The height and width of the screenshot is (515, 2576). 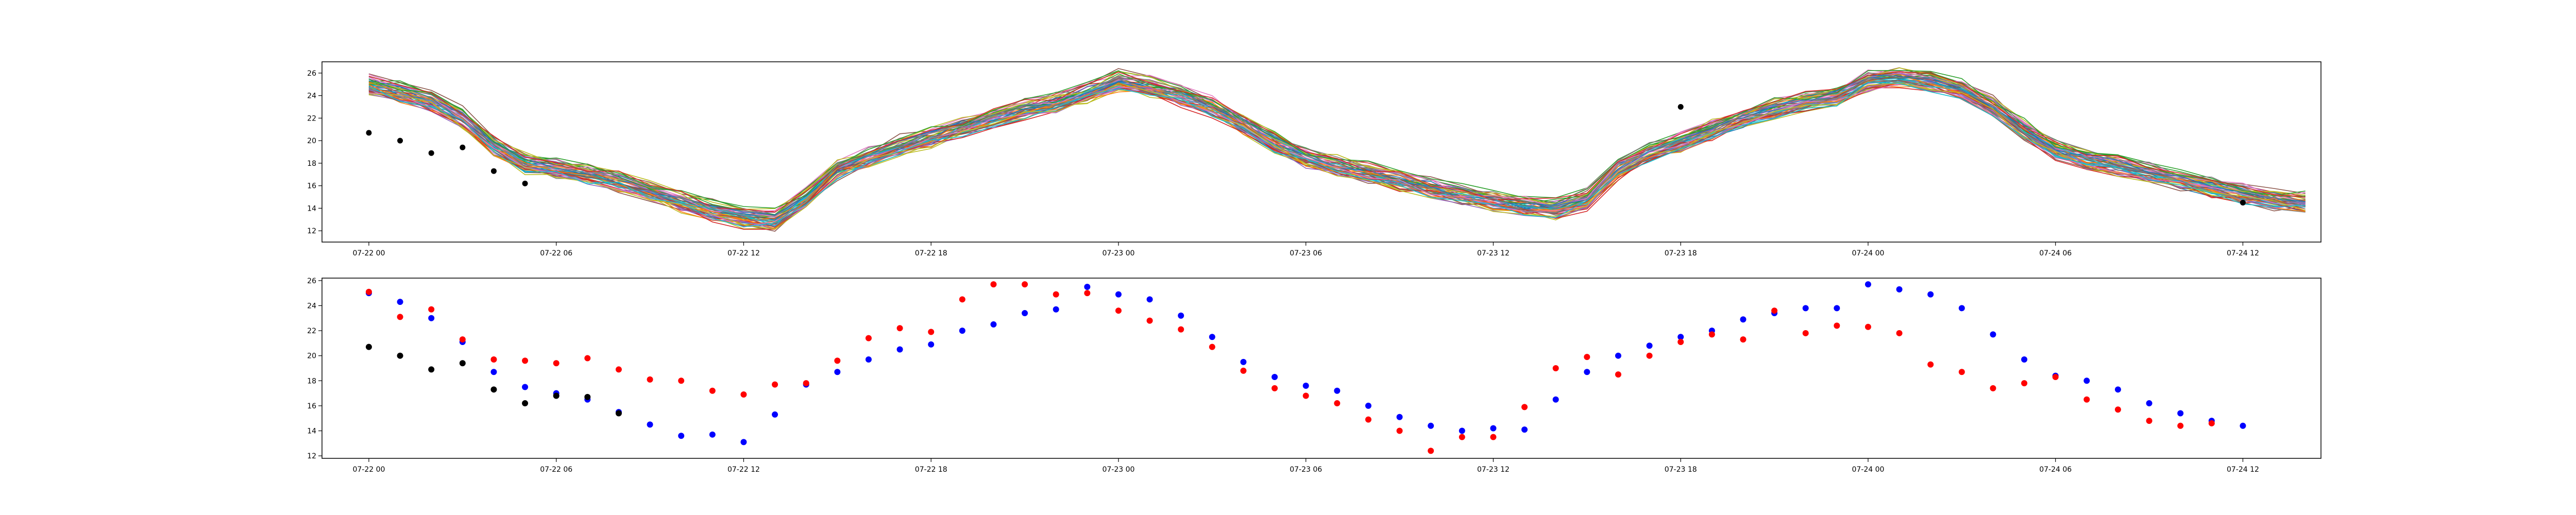 What do you see at coordinates (311, 306) in the screenshot?
I see `chart-1-y-tick-label: 24` at bounding box center [311, 306].